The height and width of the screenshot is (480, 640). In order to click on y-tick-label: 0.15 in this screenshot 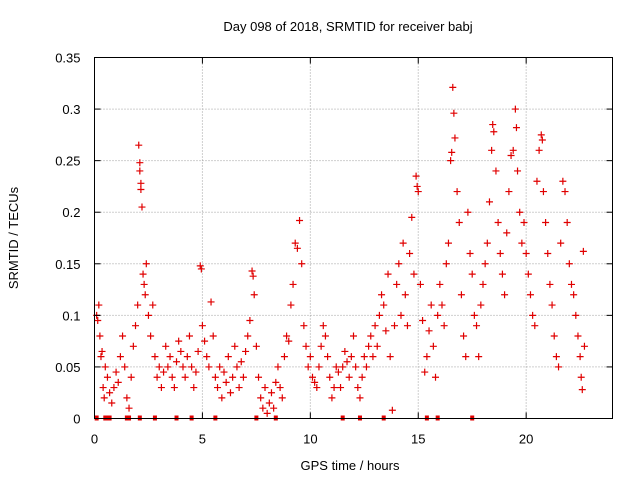, I will do `click(67, 264)`.